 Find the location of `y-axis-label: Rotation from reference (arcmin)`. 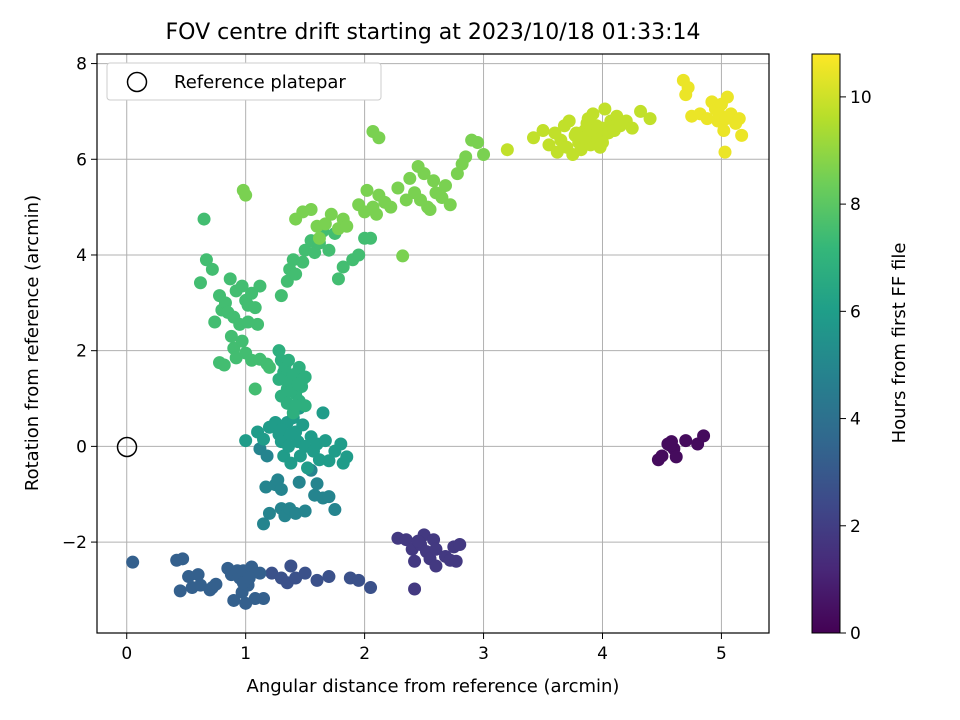

y-axis-label: Rotation from reference (arcmin) is located at coordinates (32, 343).